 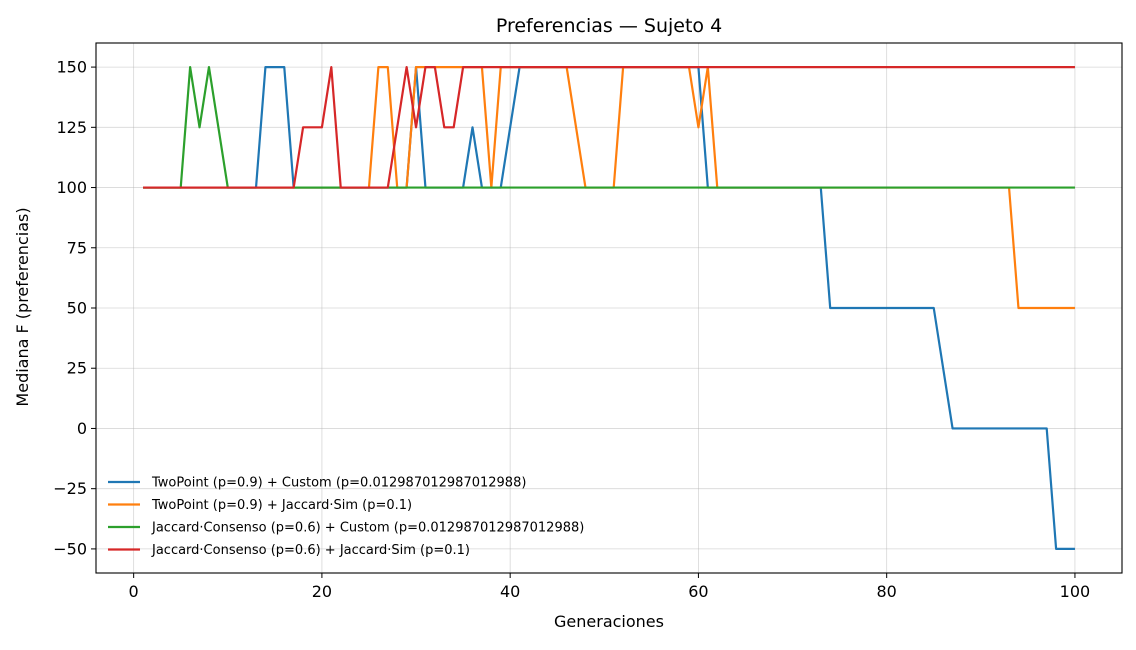 I want to click on x-tick-label: 40, so click(x=510, y=591).